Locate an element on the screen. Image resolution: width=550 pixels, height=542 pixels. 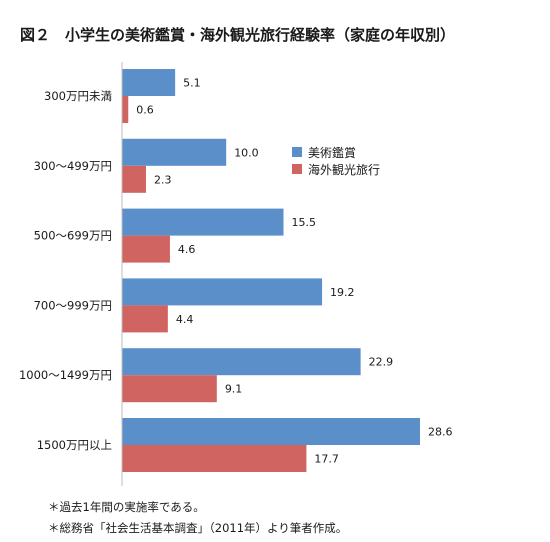
data-label: 17.7 is located at coordinates (326, 459).